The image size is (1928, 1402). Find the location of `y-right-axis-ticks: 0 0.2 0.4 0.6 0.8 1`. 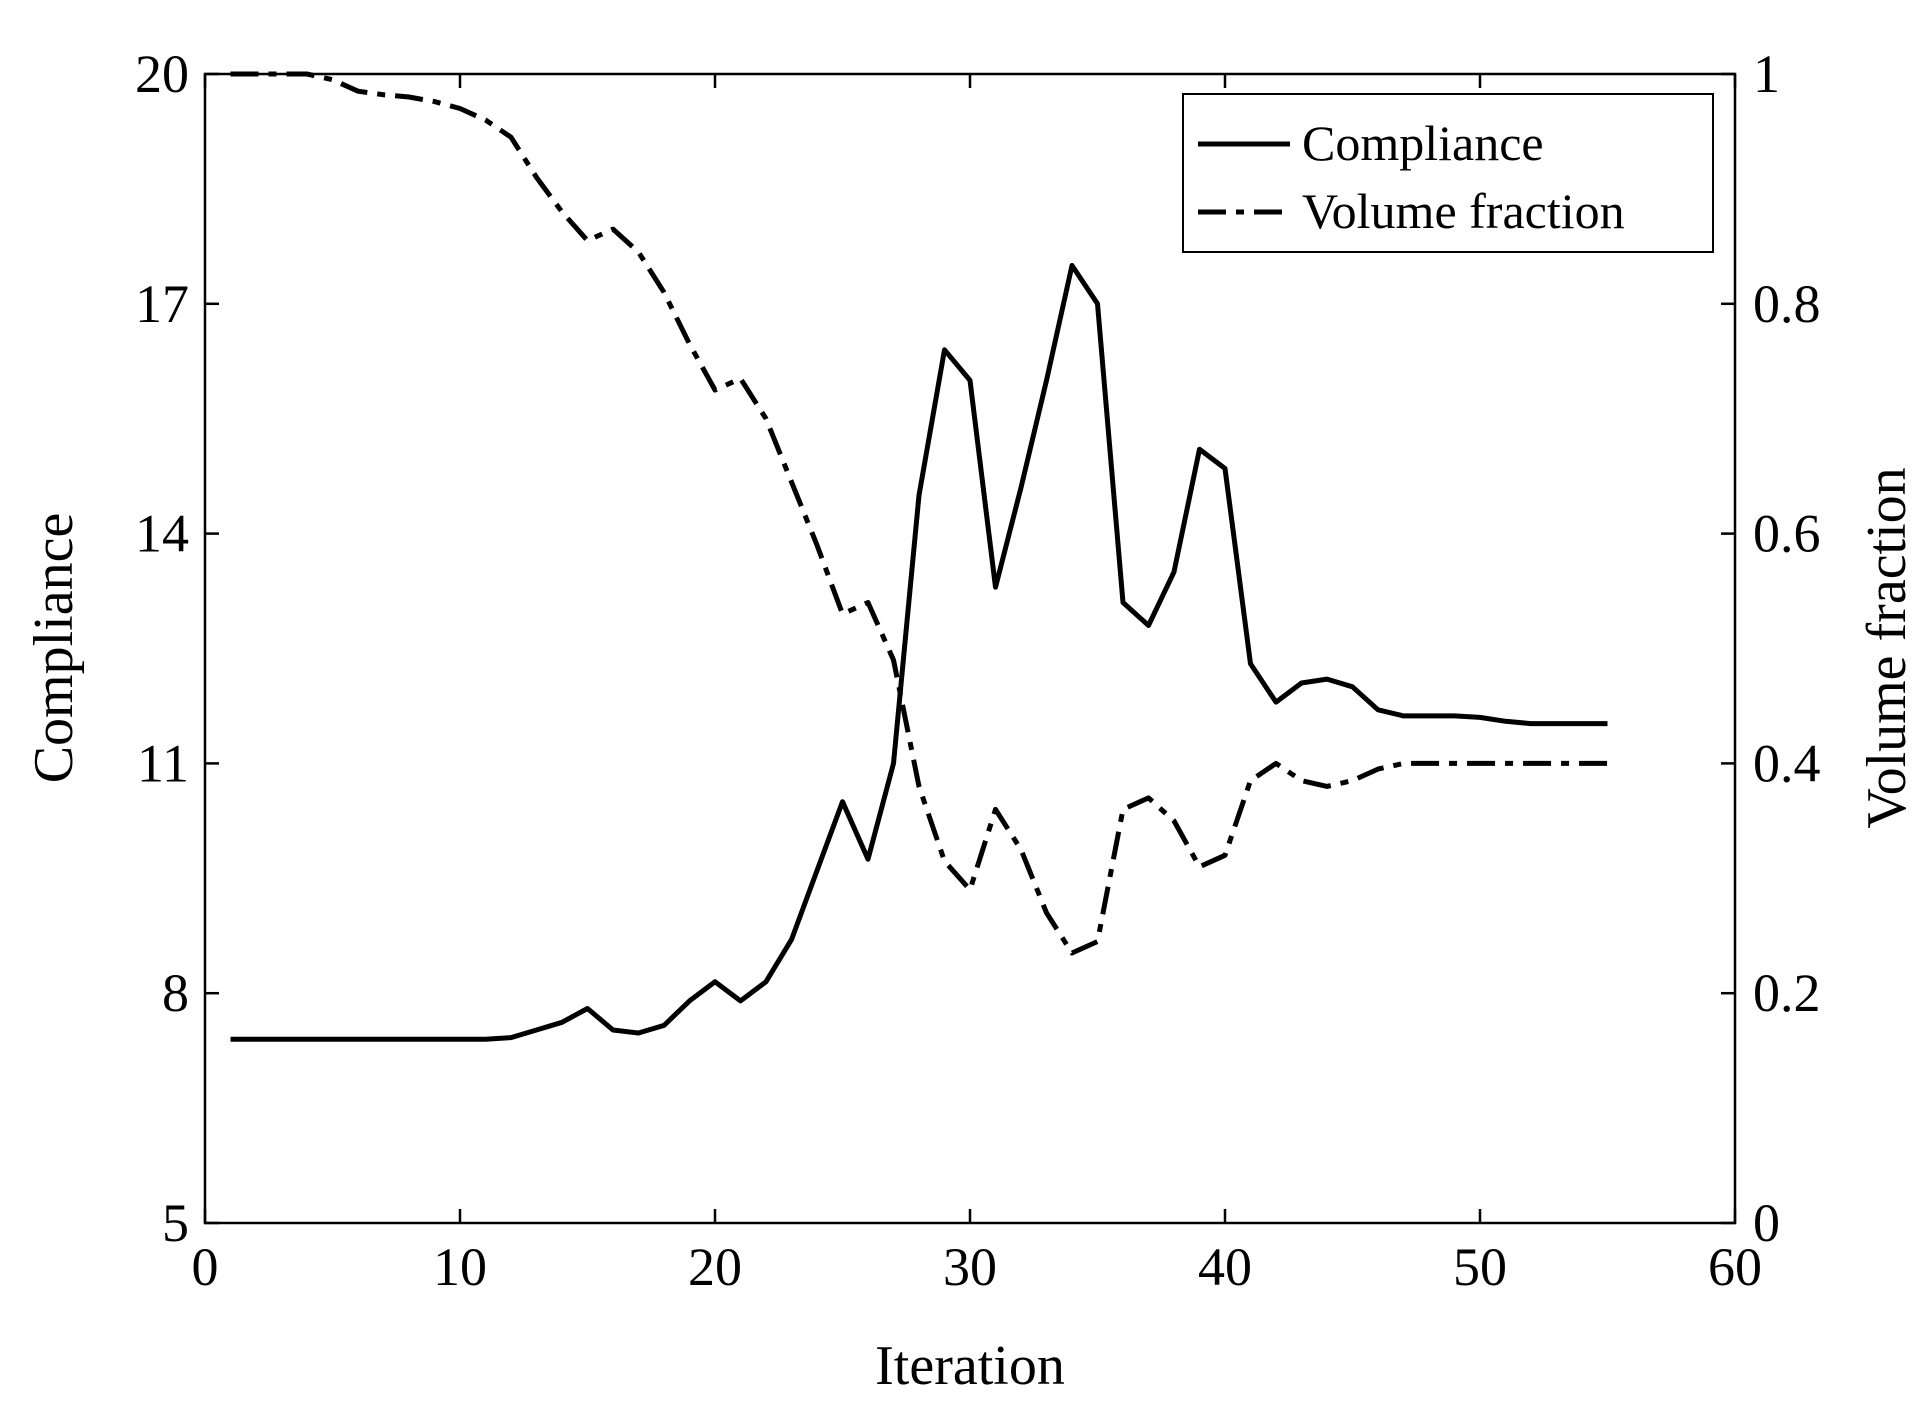

y-right-axis-ticks: 0 0.2 0.4 0.6 0.8 1 is located at coordinates (1771, 648).